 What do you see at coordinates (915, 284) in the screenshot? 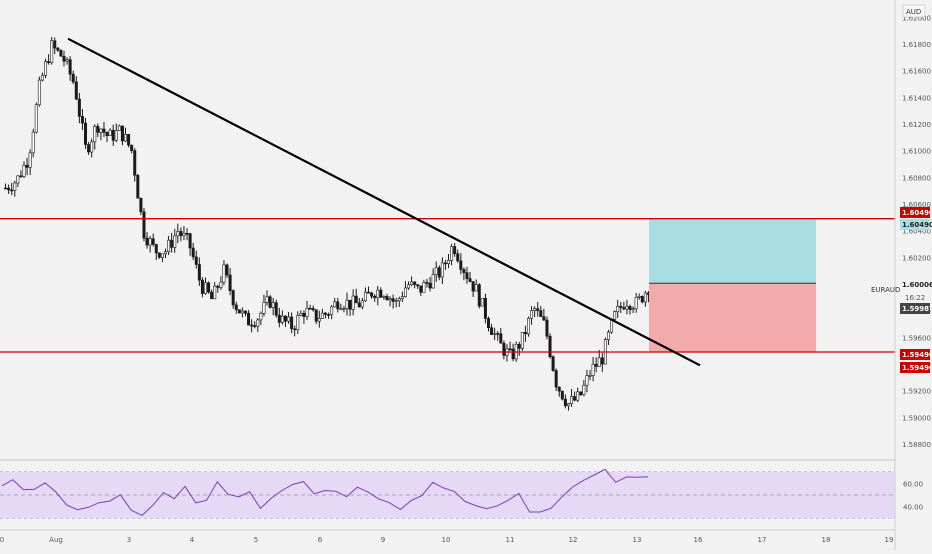
I see `price-tag` at bounding box center [915, 284].